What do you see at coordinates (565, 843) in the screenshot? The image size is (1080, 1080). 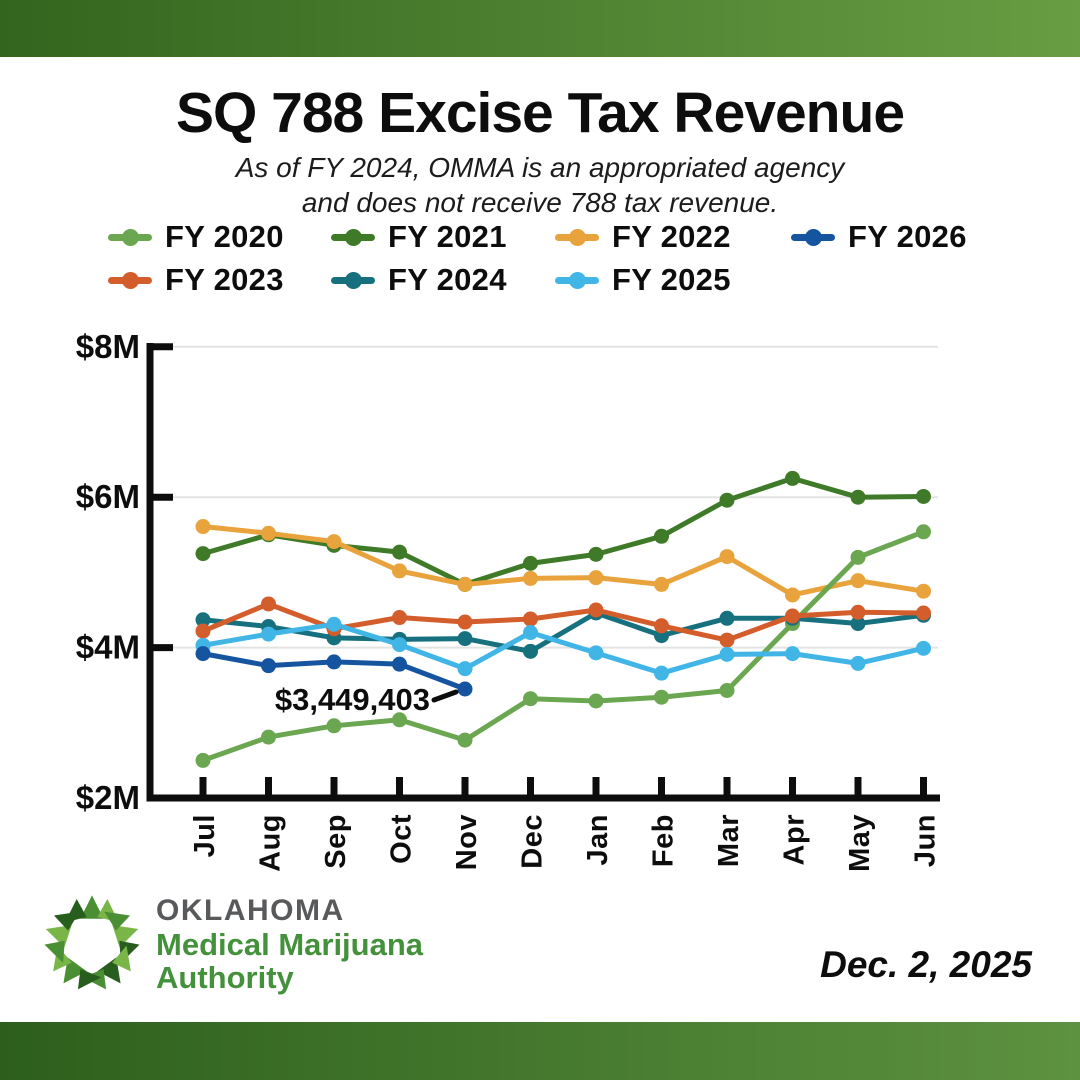 I see `x-axis-labels: Jul Aug Sep Oct Nov Dec Jan Feb Mar Apr May Jun` at bounding box center [565, 843].